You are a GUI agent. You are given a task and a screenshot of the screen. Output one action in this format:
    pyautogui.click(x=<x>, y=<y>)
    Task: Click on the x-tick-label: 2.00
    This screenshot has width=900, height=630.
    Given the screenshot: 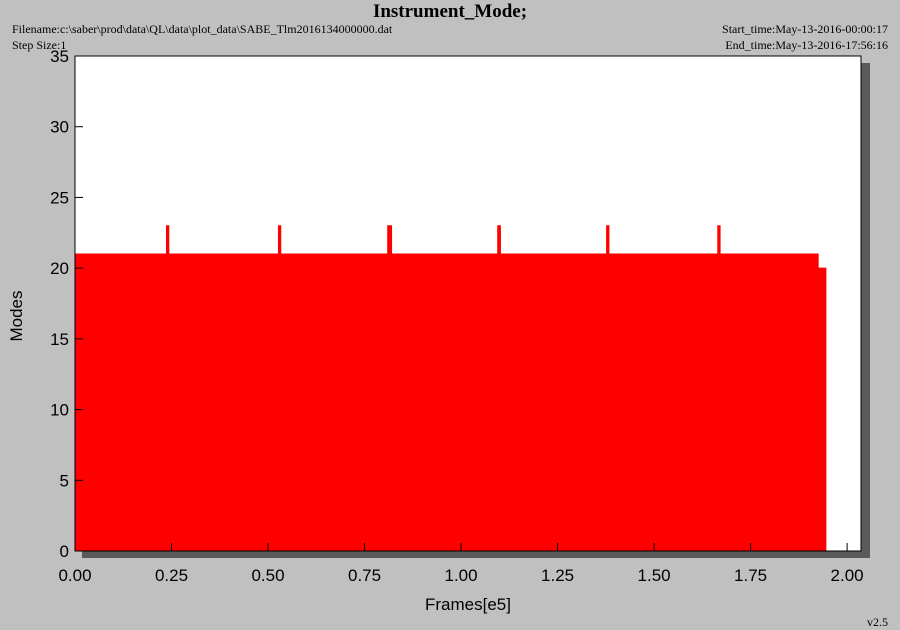 What is the action you would take?
    pyautogui.click(x=847, y=575)
    